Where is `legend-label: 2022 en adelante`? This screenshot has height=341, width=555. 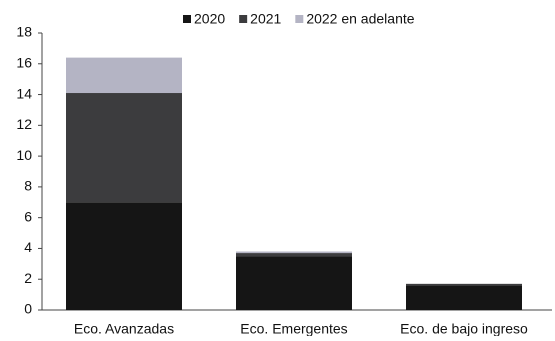
legend-label: 2022 en adelante is located at coordinates (360, 19).